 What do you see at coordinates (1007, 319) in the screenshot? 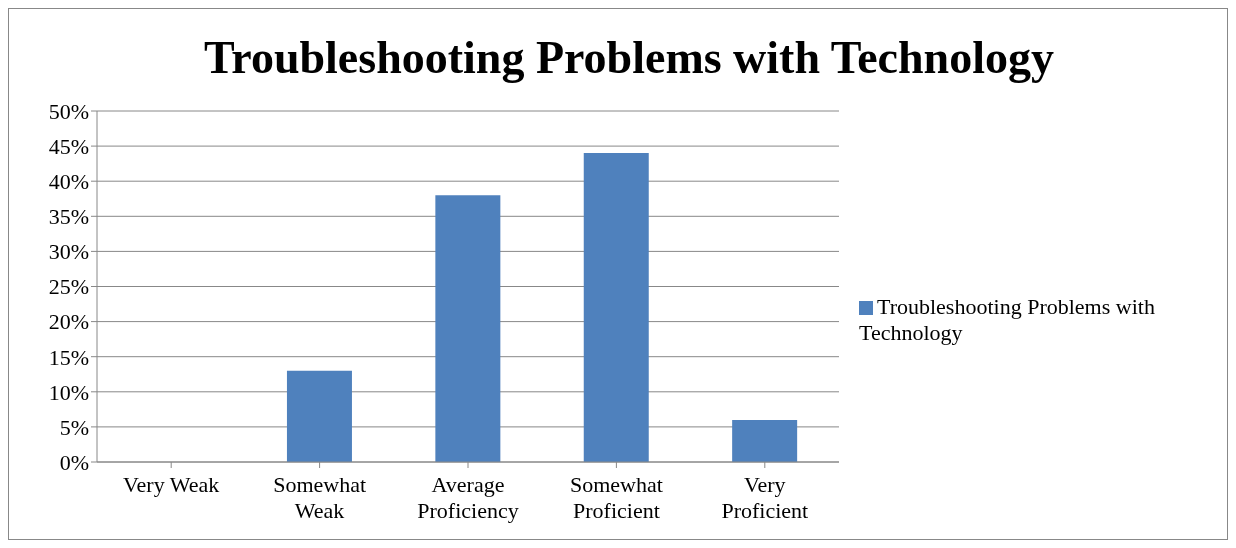
I see `legend-label: Troubleshooting Problems with Technology` at bounding box center [1007, 319].